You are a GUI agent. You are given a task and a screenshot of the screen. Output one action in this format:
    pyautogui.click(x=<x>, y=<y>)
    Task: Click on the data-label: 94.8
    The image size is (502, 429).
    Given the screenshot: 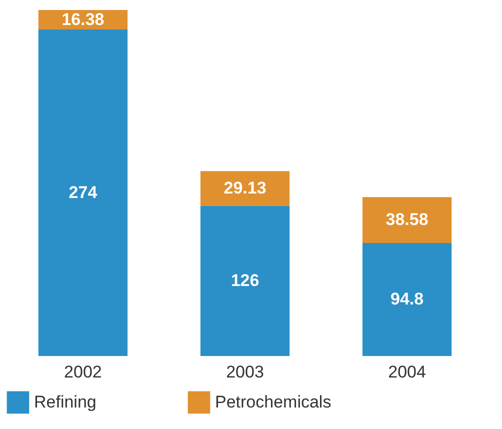 What is the action you would take?
    pyautogui.click(x=407, y=299)
    